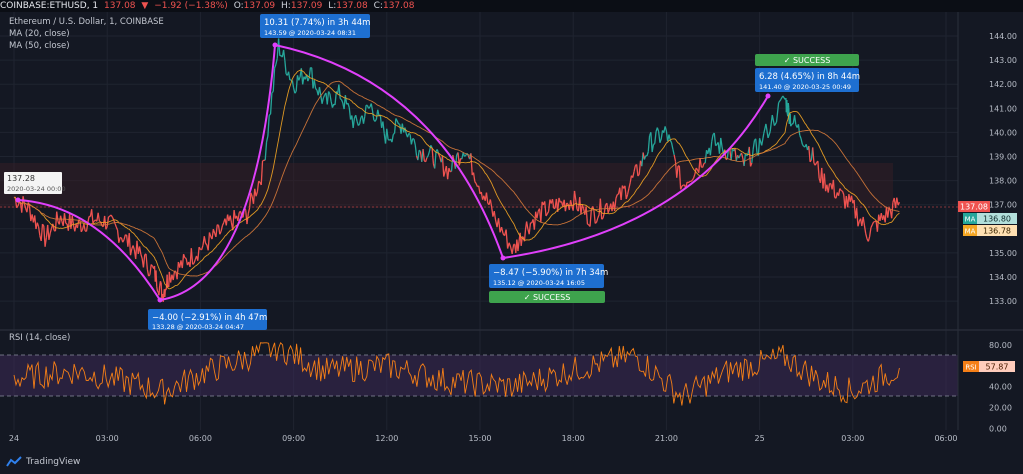 The height and width of the screenshot is (474, 1023). Describe the element at coordinates (21, 178) in the screenshot. I see `annotation-start-value: 137.28` at that location.